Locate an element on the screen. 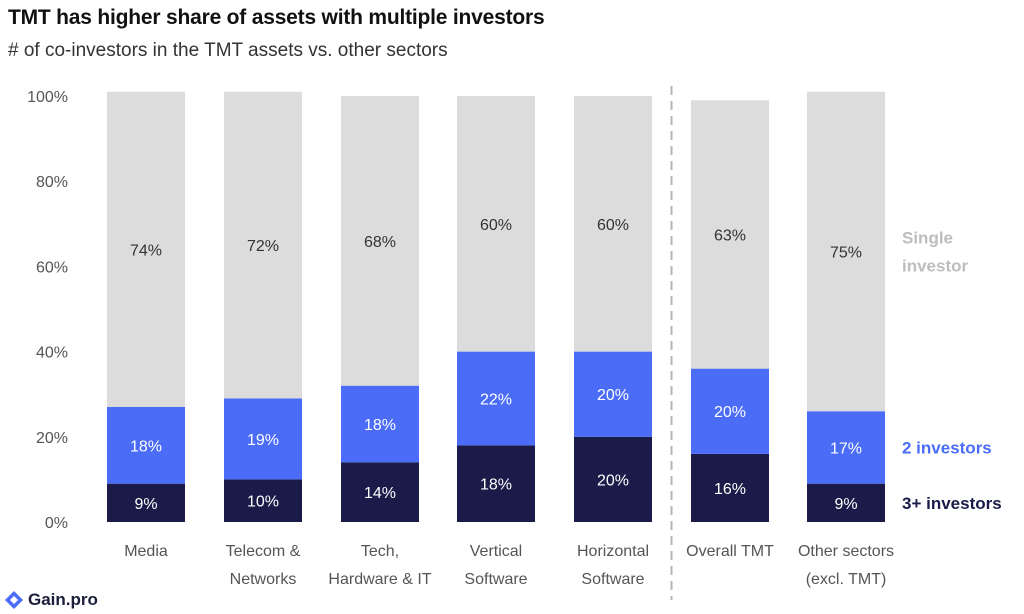 This screenshot has height=614, width=1024. y-tick-label: 60% is located at coordinates (52, 267).